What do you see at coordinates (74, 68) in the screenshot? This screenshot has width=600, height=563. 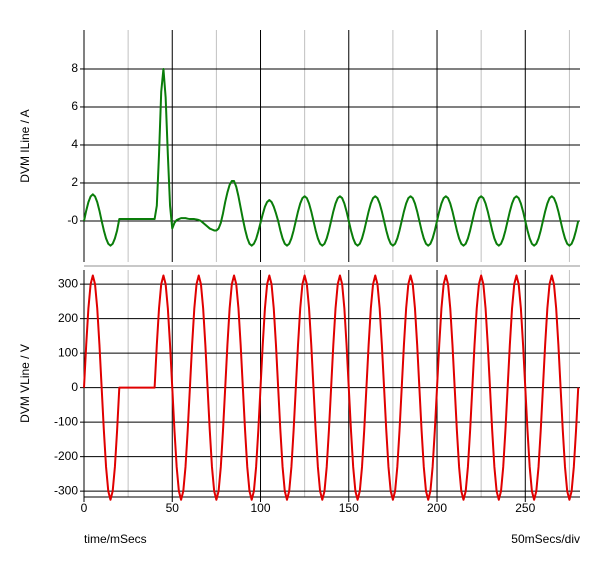 I see `y-tick-label: 8` at bounding box center [74, 68].